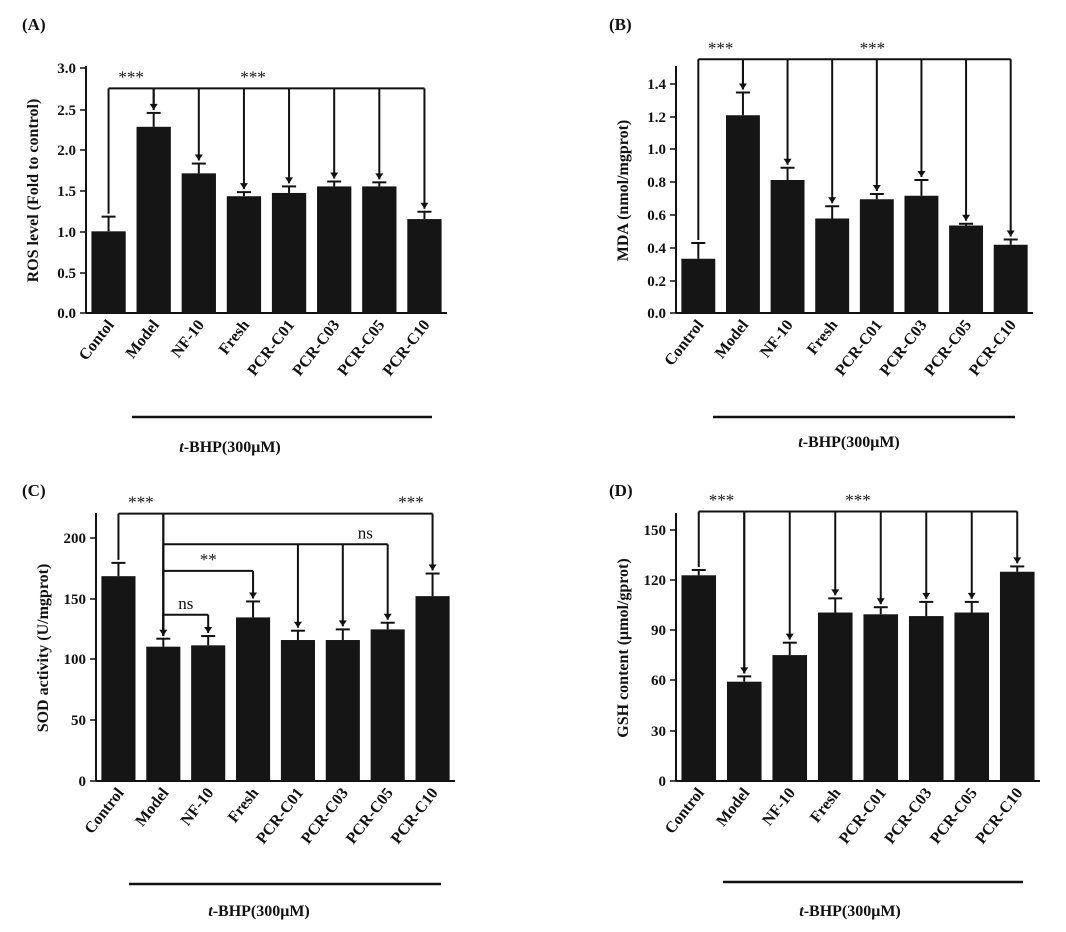  Describe the element at coordinates (66, 274) in the screenshot. I see `y-tick-label: 0.5` at that location.